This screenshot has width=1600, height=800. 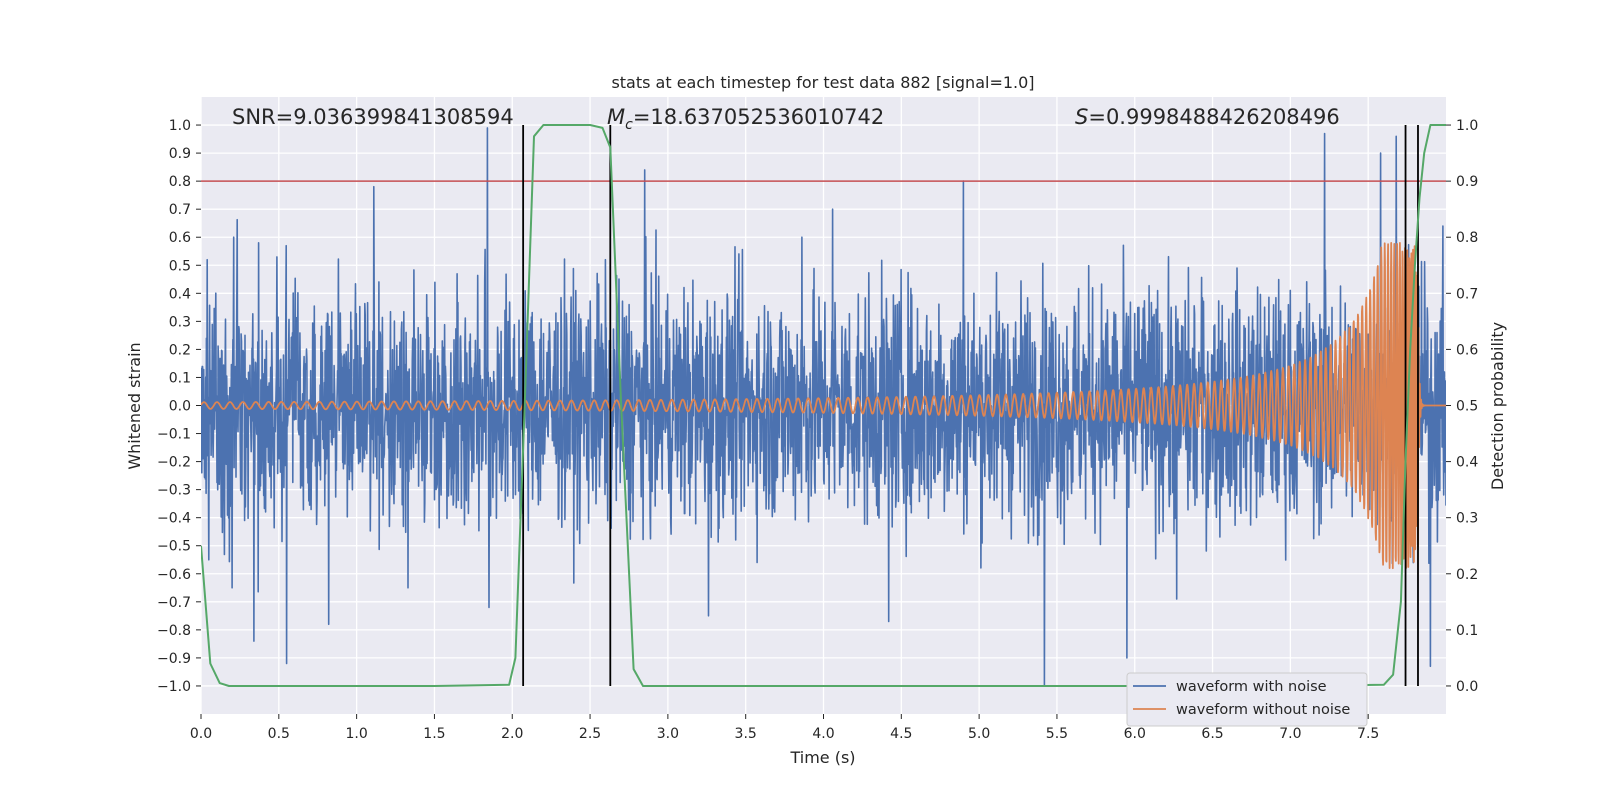 I want to click on x-tick-label: 4.0, so click(x=823, y=734).